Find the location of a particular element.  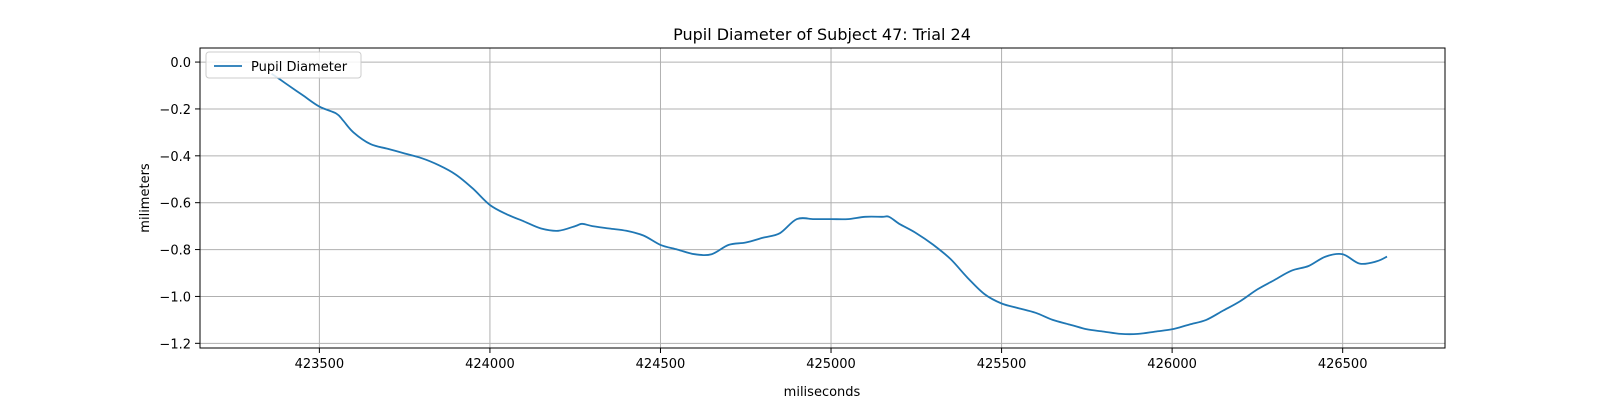

y-axis-title: milimeters is located at coordinates (145, 198).